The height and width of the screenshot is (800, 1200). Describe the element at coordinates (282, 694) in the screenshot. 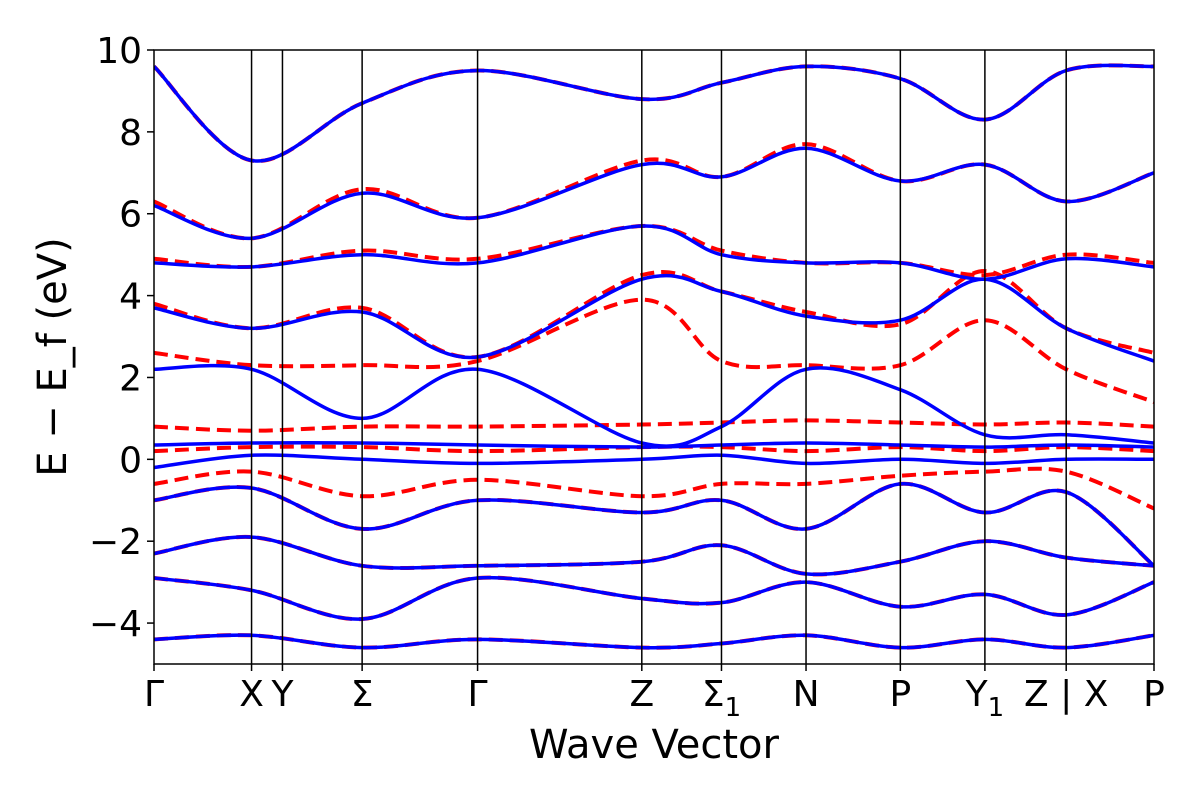

I see `x-tick-label: Y` at that location.